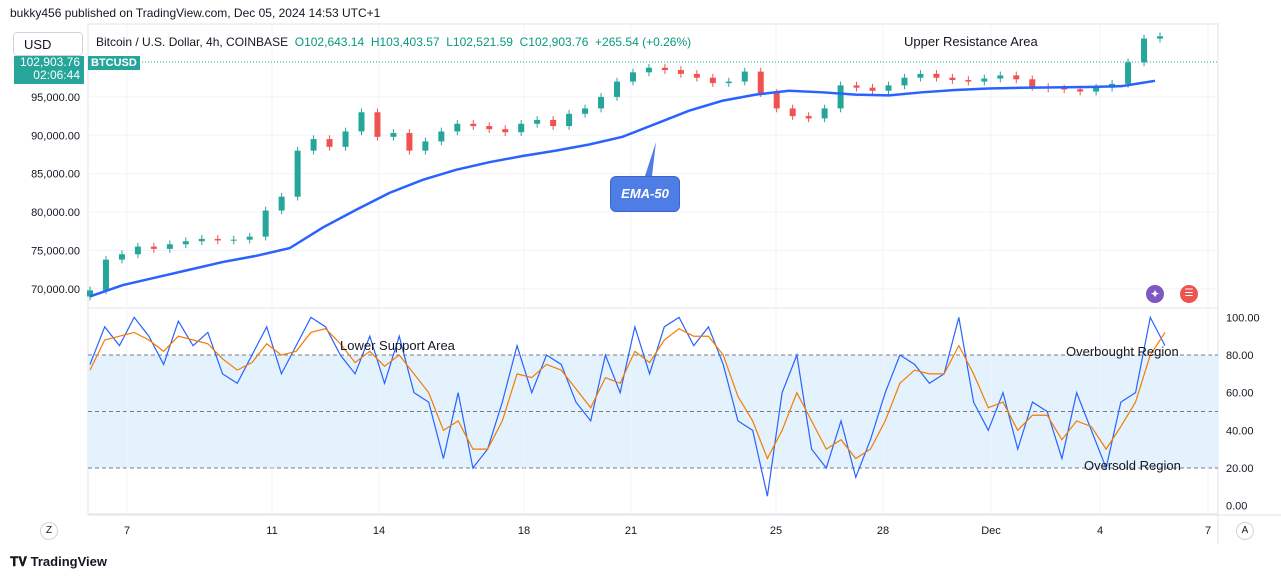  What do you see at coordinates (1132, 465) in the screenshot?
I see `oversold-label: Oversold Region` at bounding box center [1132, 465].